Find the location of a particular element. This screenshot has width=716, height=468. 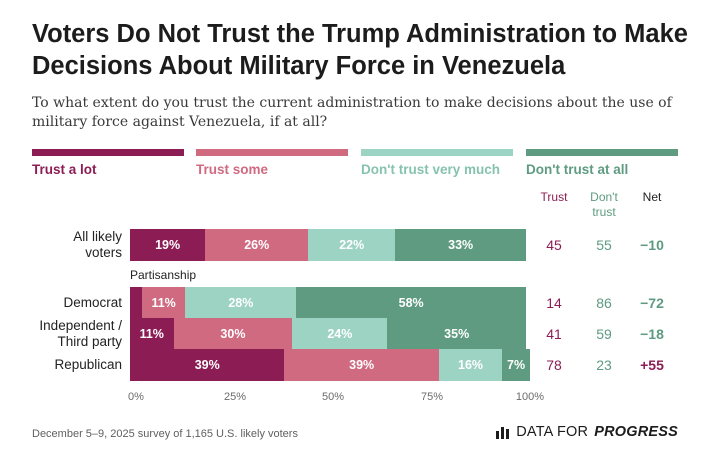

legend-item-trust-a-lot: Trust a lot is located at coordinates (108, 163).